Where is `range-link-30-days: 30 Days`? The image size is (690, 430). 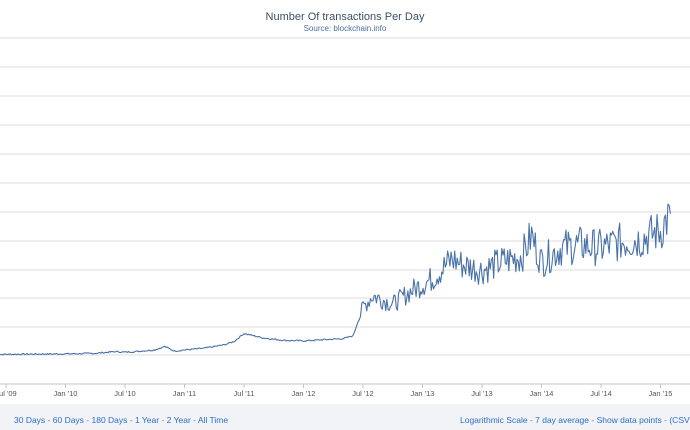
range-link-30-days: 30 Days is located at coordinates (30, 420).